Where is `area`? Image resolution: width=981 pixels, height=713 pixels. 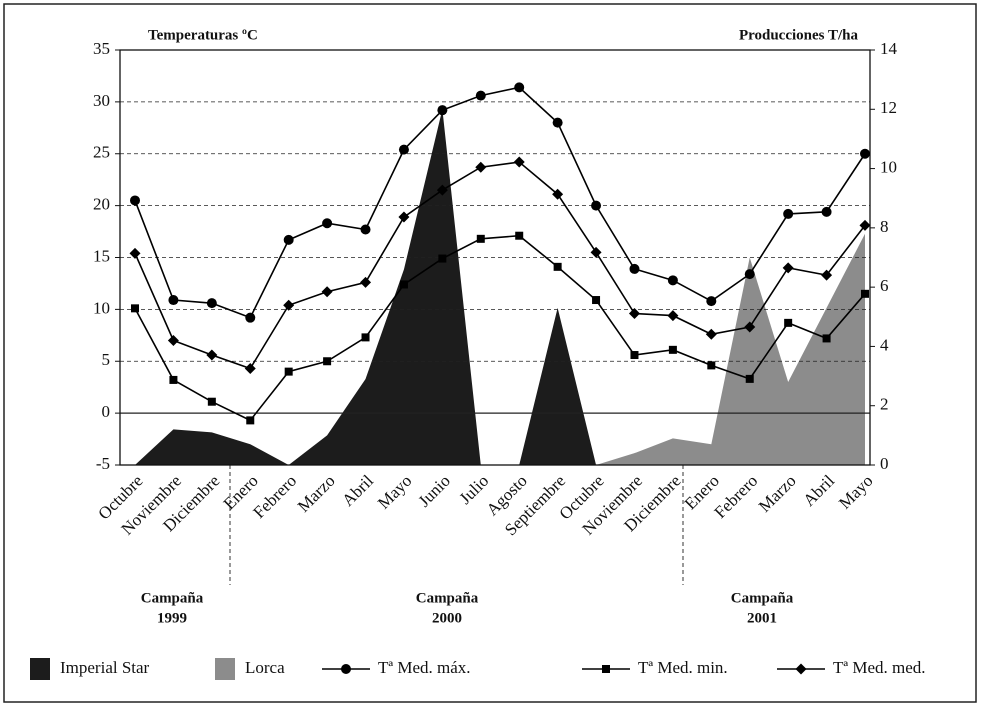
area is located at coordinates (730, 349).